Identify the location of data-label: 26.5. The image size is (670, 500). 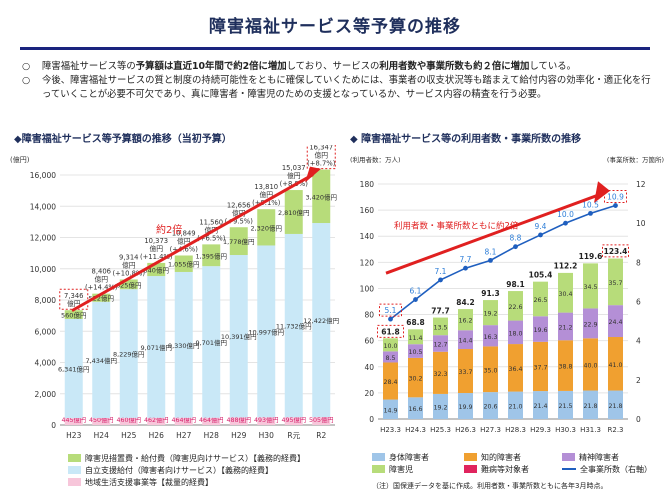
(540, 300).